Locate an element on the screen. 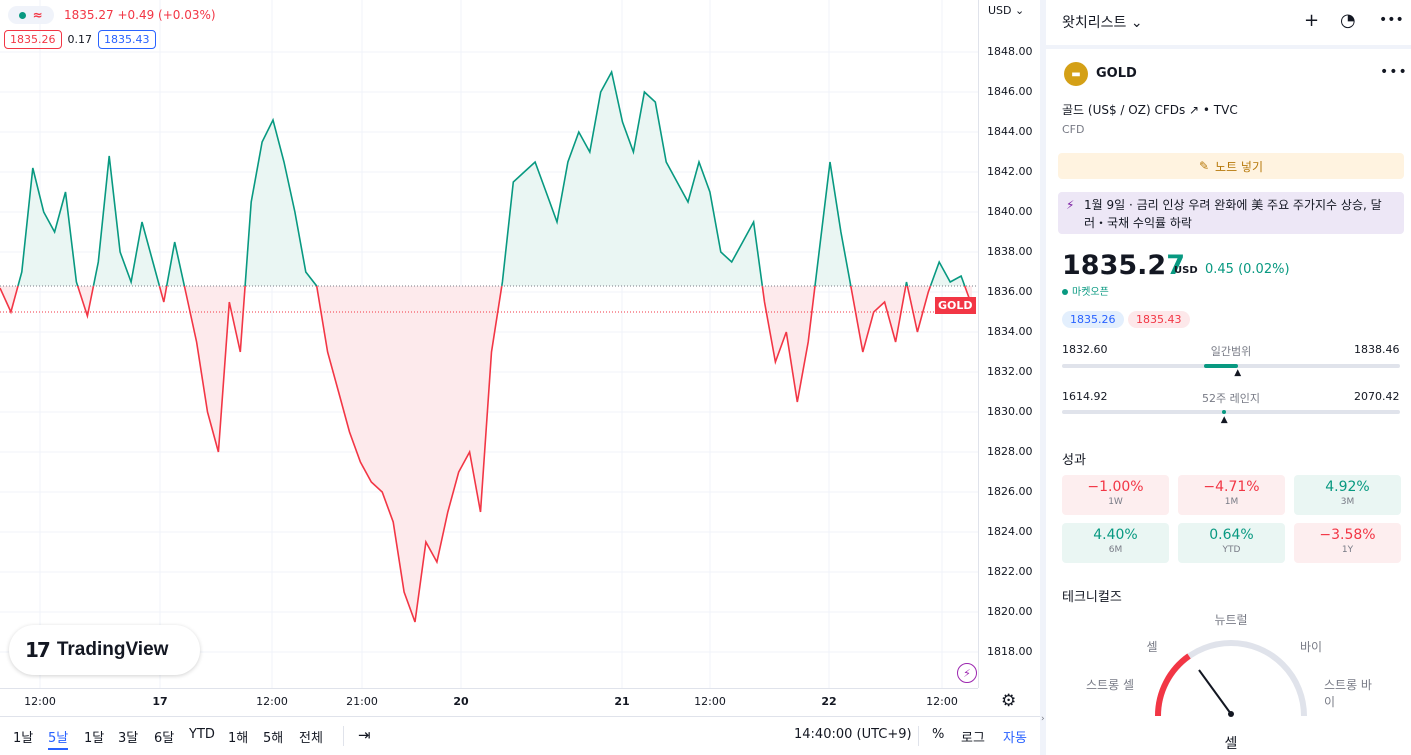 The image size is (1411, 755). percent-toggle: % is located at coordinates (938, 734).